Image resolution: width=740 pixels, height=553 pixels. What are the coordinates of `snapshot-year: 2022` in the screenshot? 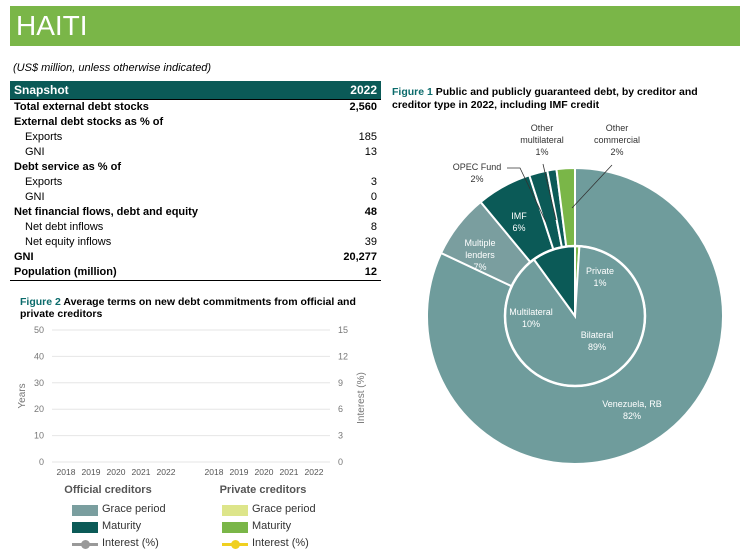 It's located at (363, 89).